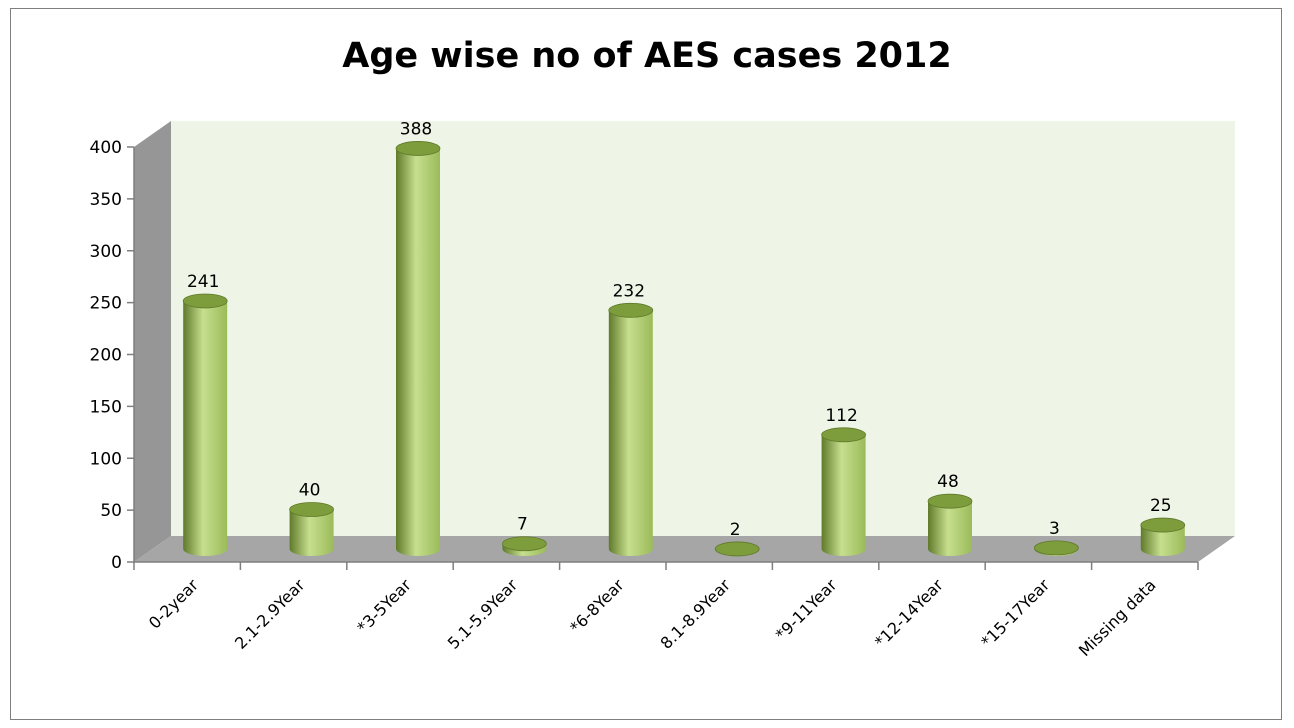  What do you see at coordinates (106, 459) in the screenshot?
I see `y-tick-label: 100` at bounding box center [106, 459].